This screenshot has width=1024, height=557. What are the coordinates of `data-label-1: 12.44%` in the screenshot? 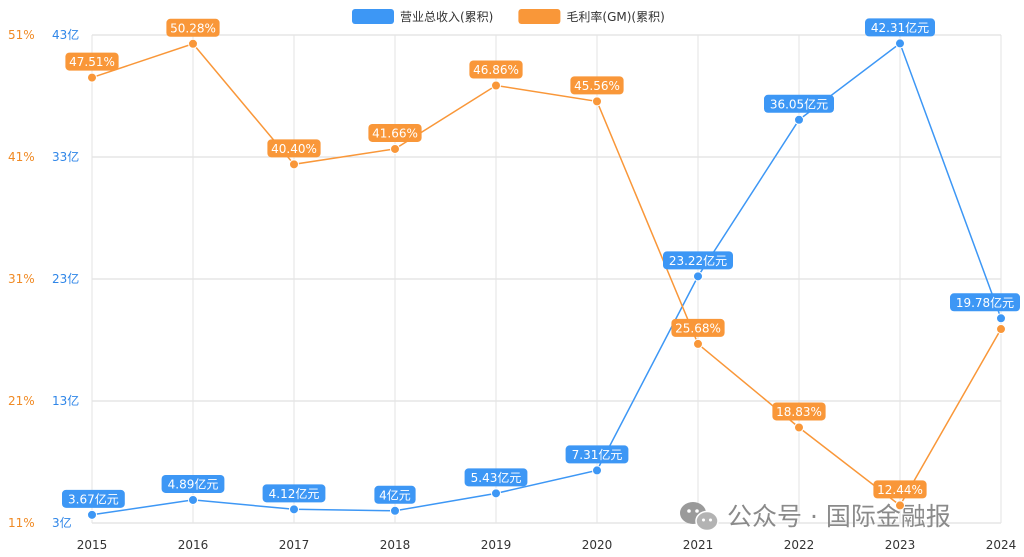 It's located at (900, 489).